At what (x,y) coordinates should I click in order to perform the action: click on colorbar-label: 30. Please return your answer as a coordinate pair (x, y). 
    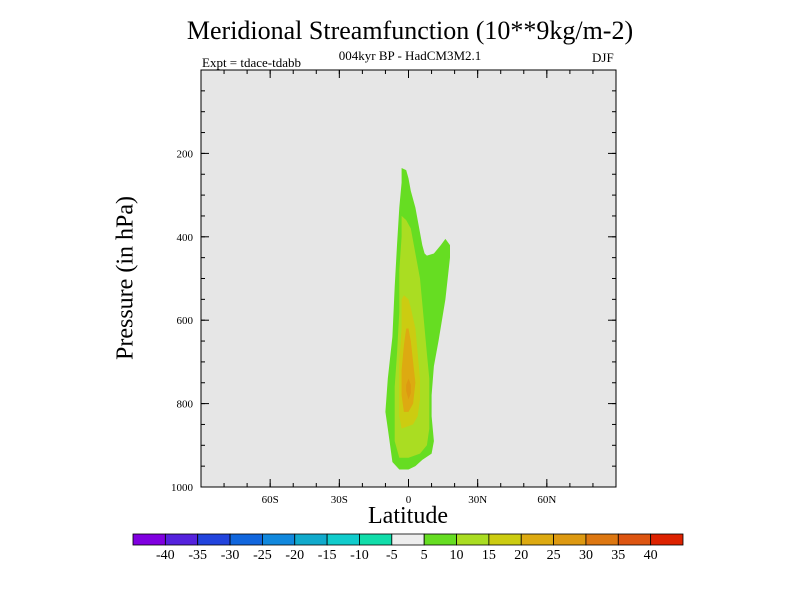
    Looking at the image, I should click on (586, 555).